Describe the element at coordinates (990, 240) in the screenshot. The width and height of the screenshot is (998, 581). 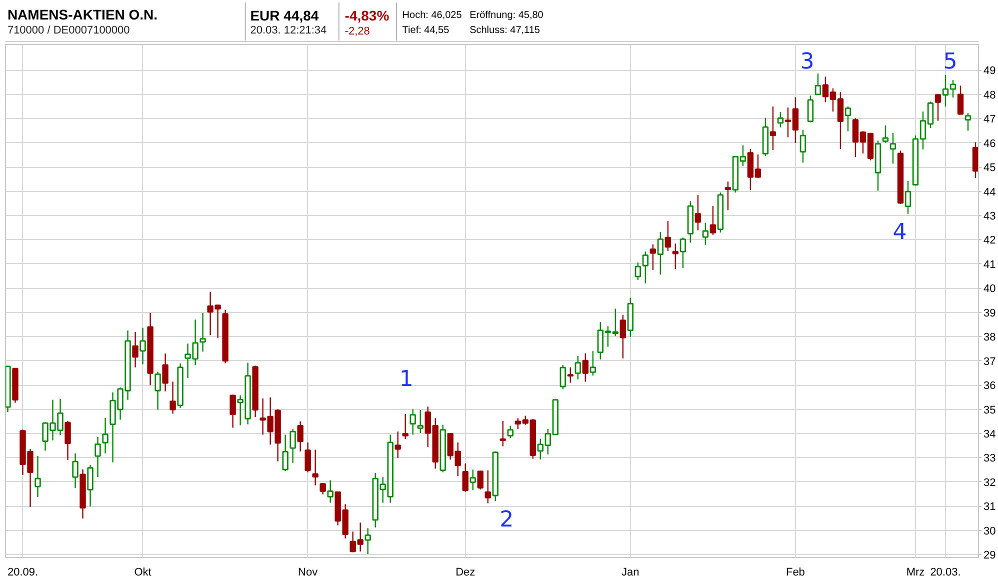
I see `y-tick-label: 42` at that location.